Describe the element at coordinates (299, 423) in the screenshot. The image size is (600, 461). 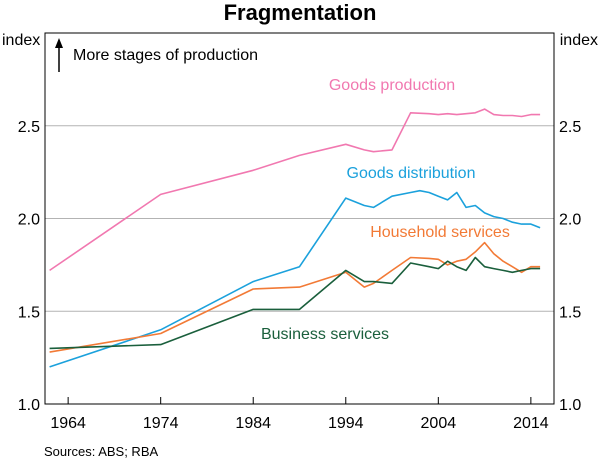
I see `x-tick-labels: 1964 1974 1984 1994 2004 2014` at that location.